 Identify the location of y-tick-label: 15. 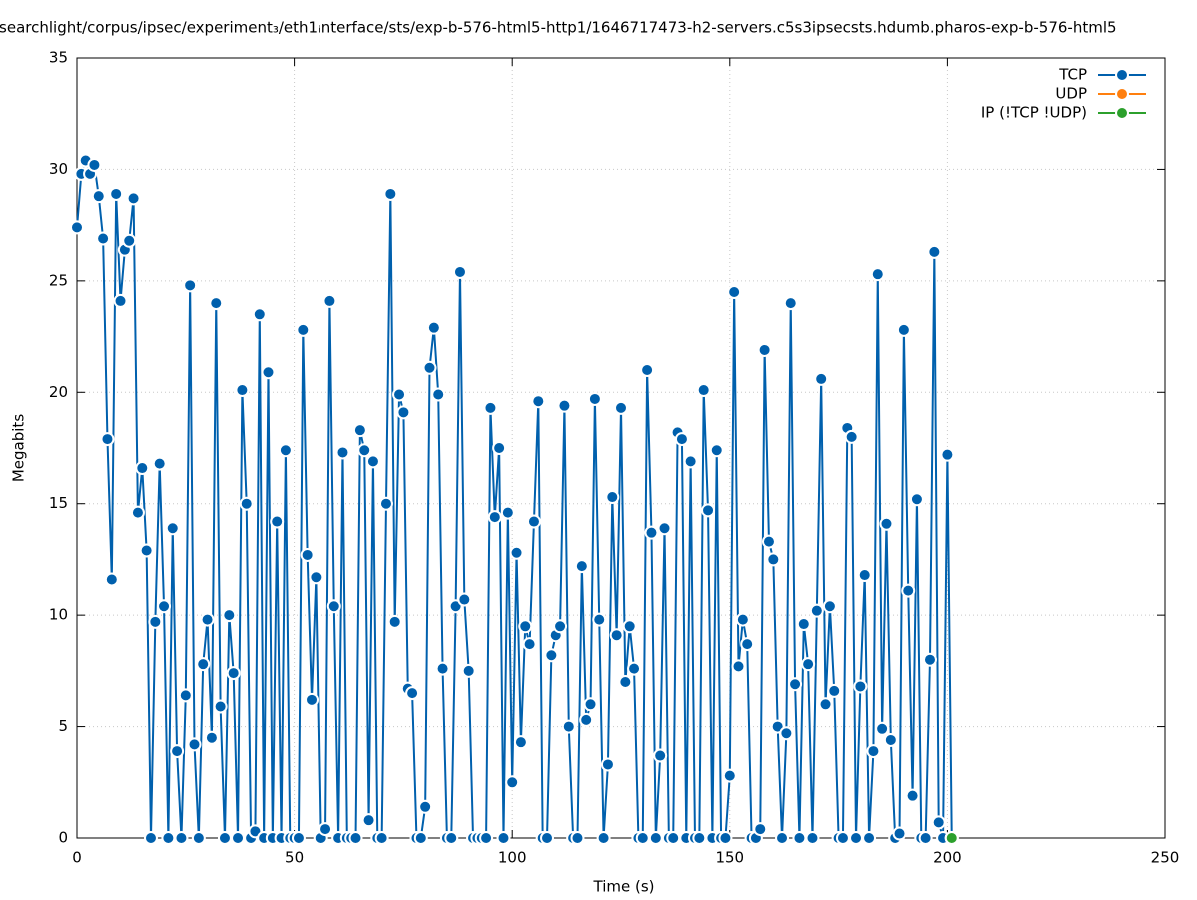
(58, 503).